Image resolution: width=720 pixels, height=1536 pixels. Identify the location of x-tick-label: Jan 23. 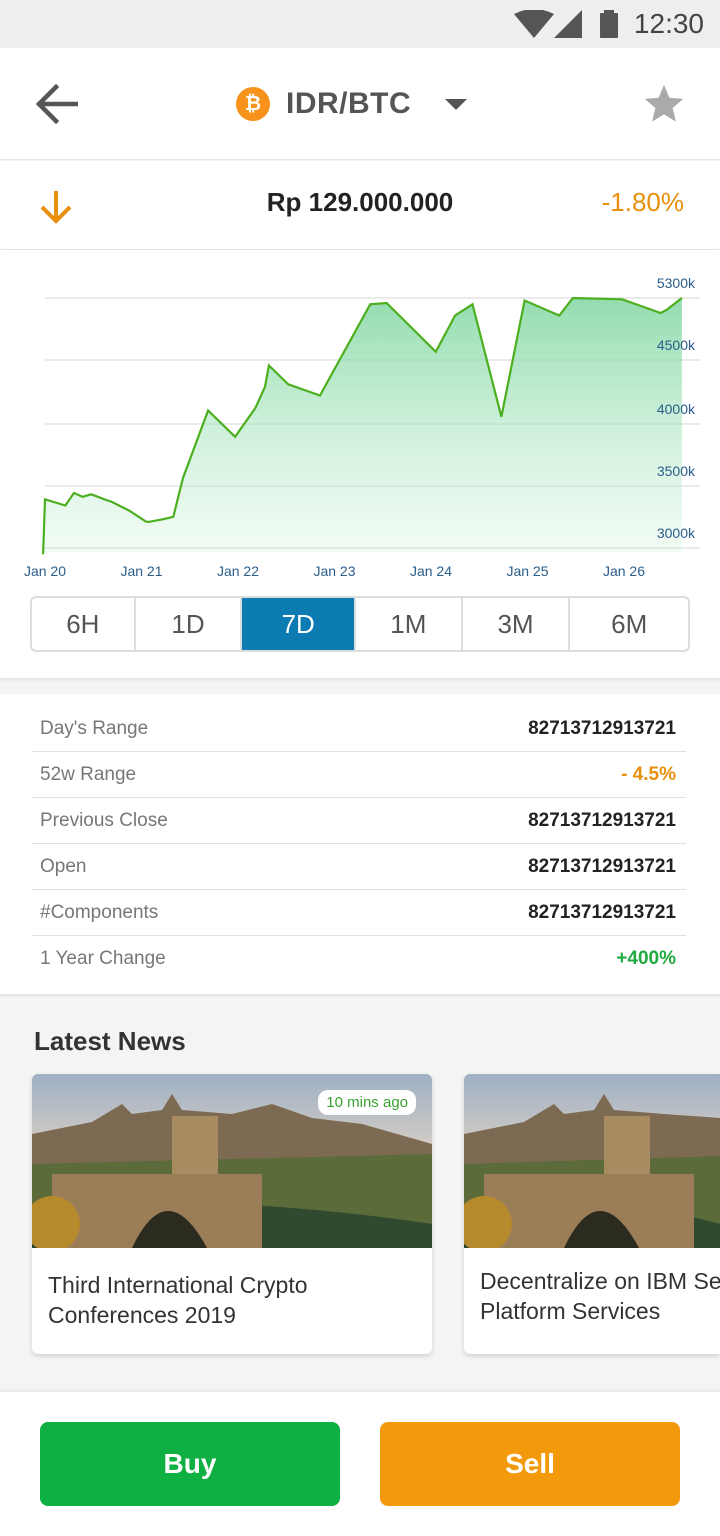
(334, 571).